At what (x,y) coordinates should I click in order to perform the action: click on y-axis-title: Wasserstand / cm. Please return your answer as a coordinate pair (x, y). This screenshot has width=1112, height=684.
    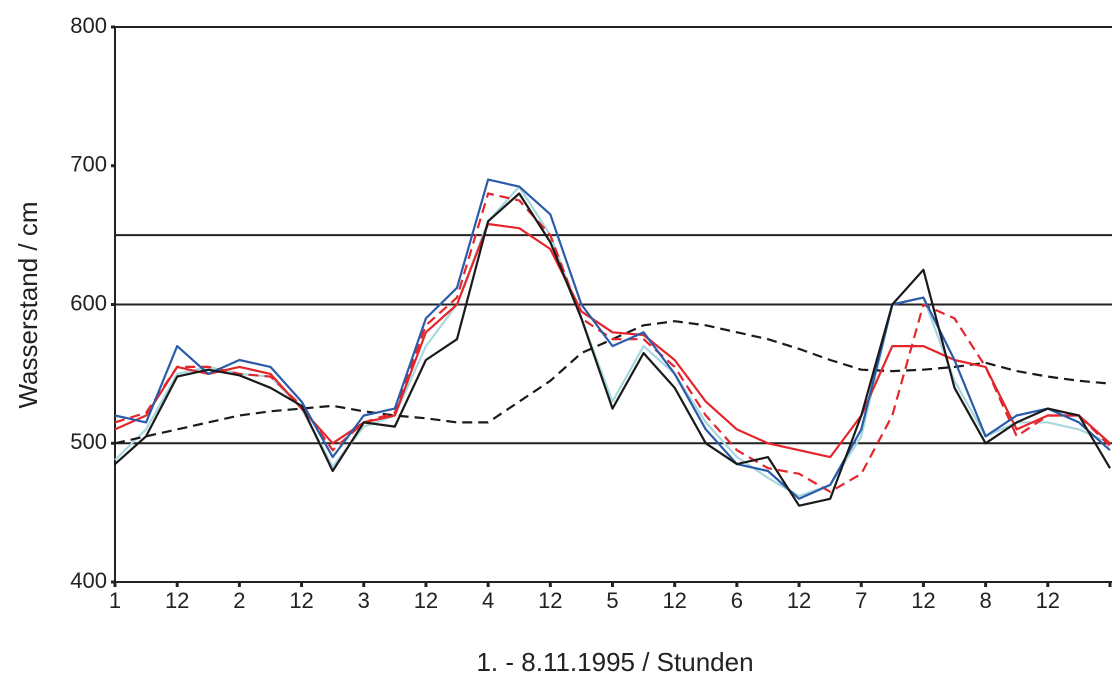
    Looking at the image, I should click on (28, 304).